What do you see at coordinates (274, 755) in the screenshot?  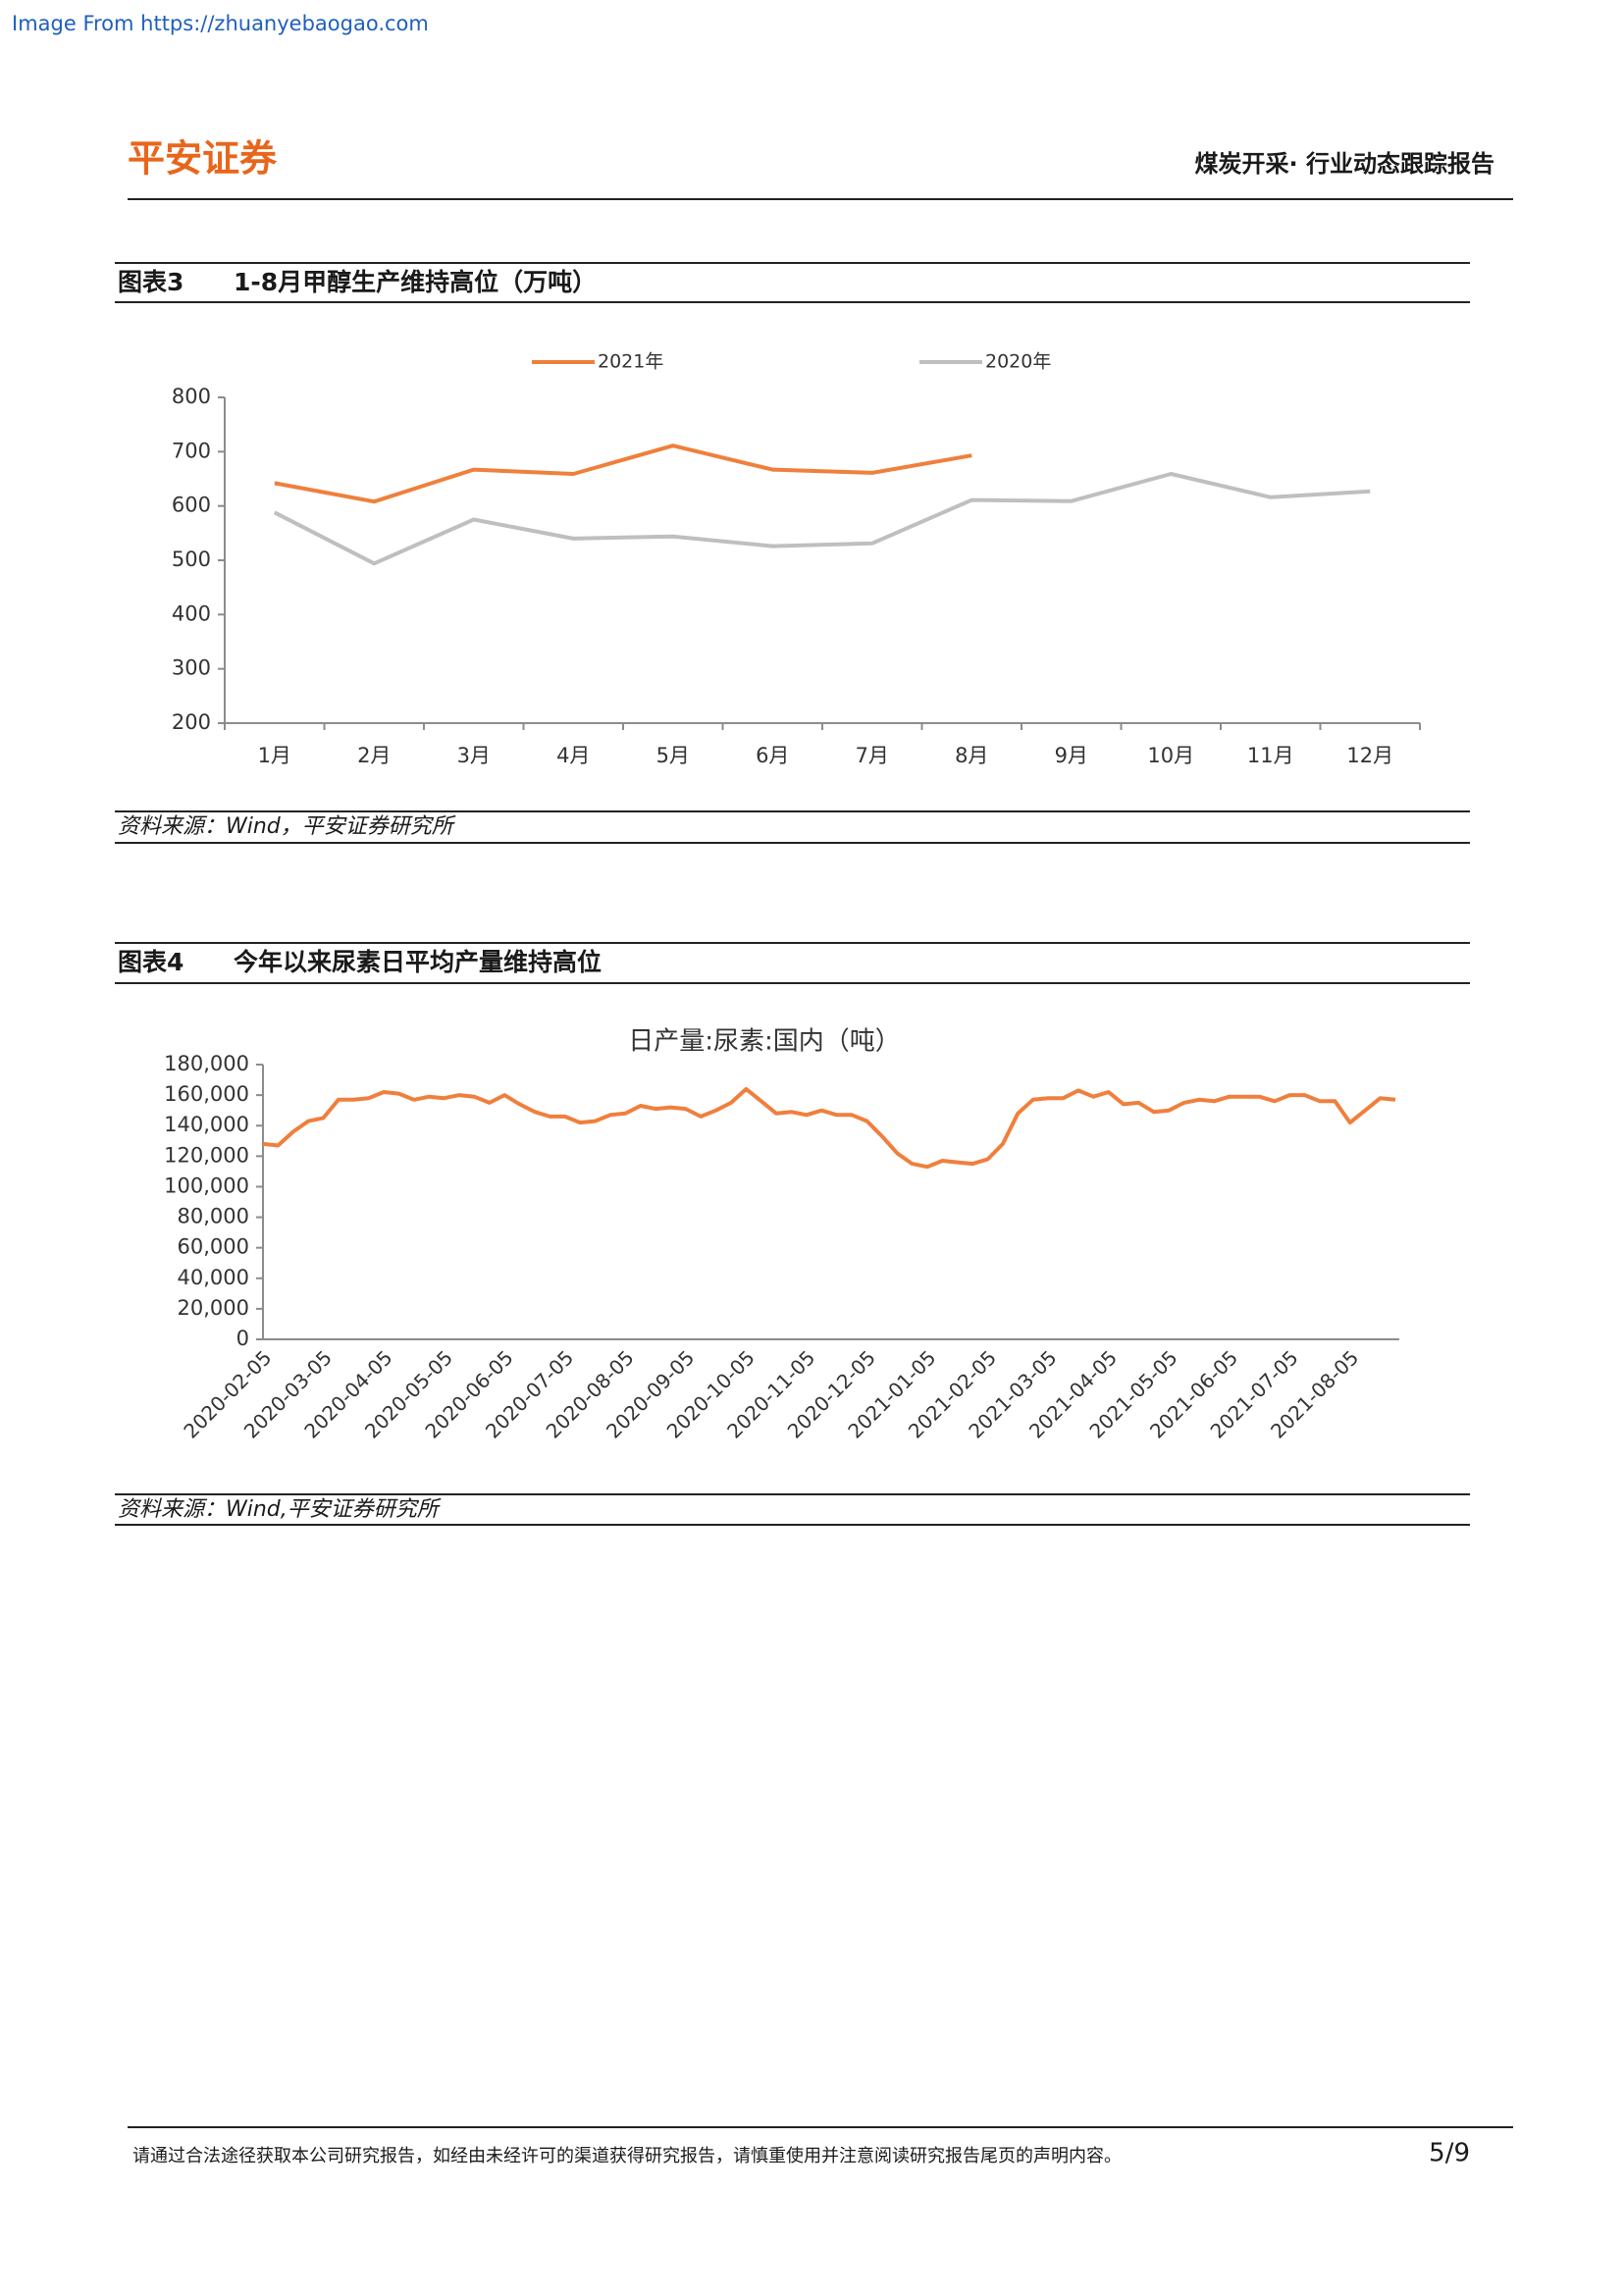 I see `x-tick-label: 1月` at bounding box center [274, 755].